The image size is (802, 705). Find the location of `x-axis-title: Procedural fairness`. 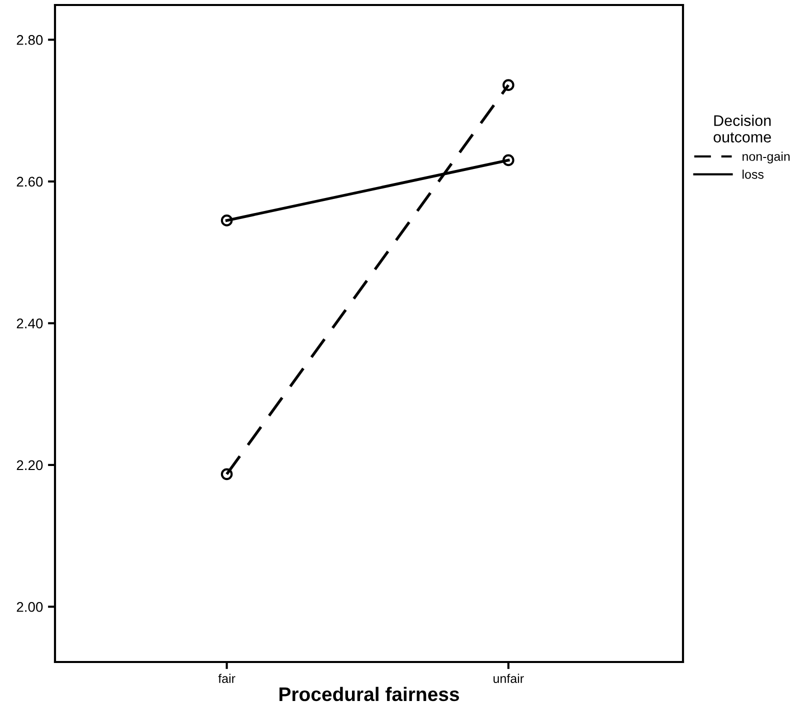

x-axis-title: Procedural fairness is located at coordinates (369, 694).